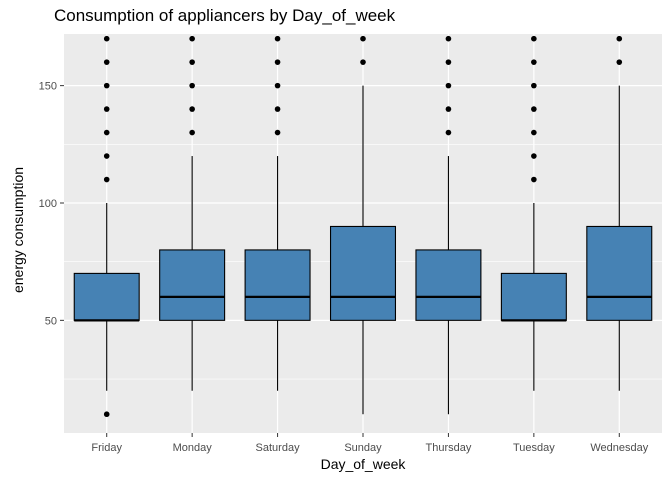 The image size is (672, 480). Describe the element at coordinates (106, 448) in the screenshot. I see `x-tick-label: Friday` at that location.